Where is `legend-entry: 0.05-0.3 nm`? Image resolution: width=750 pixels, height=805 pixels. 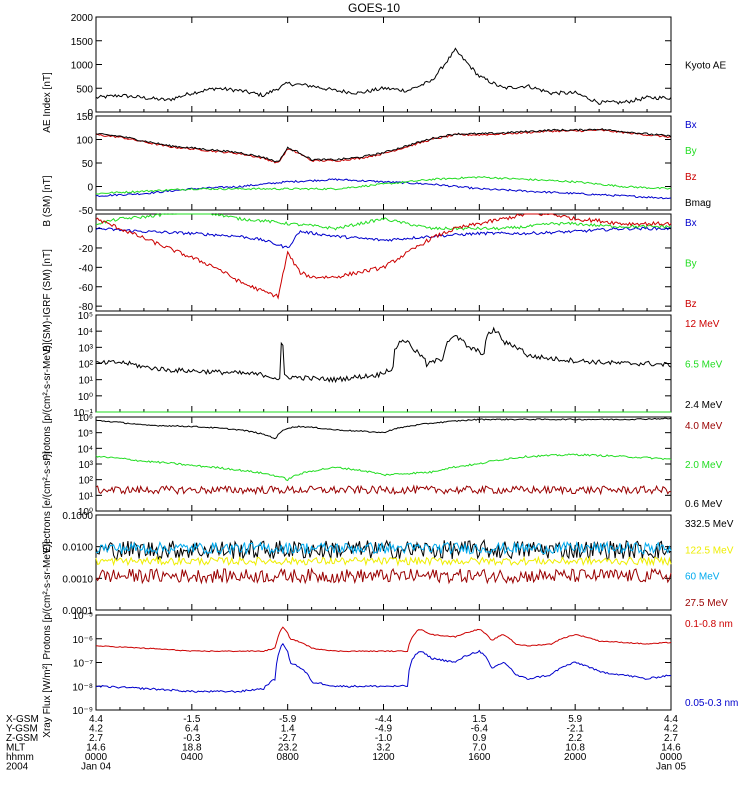 legend-entry: 0.05-0.3 nm is located at coordinates (711, 703).